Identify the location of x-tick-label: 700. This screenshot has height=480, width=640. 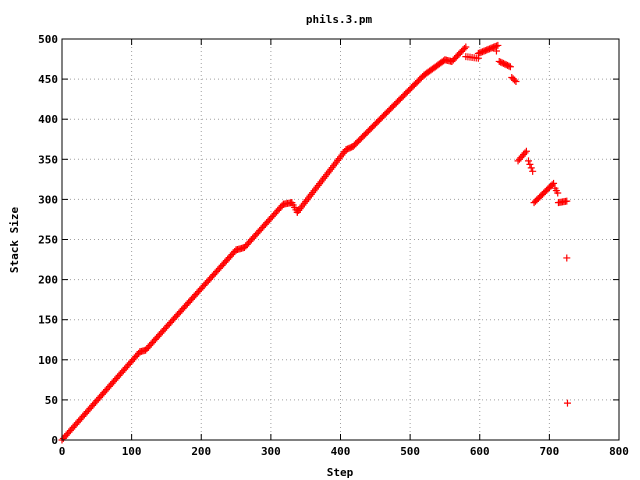
(549, 451).